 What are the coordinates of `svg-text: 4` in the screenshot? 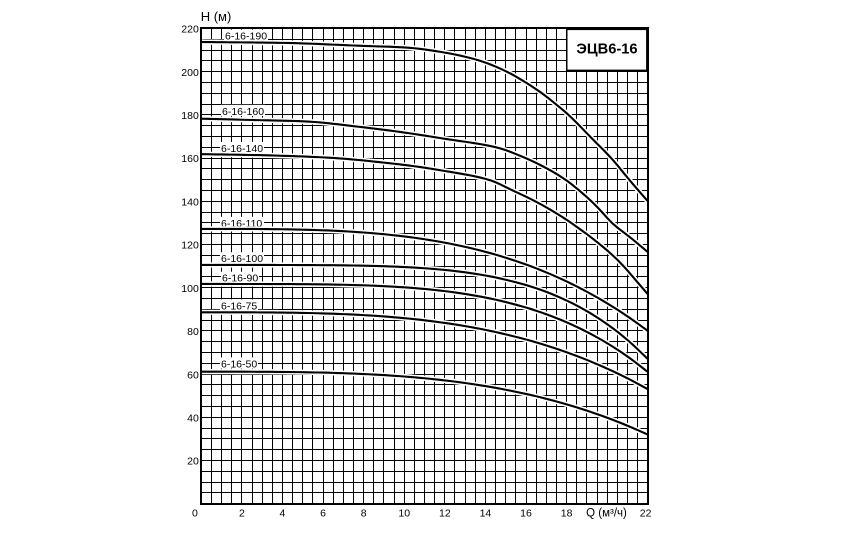 It's located at (283, 514).